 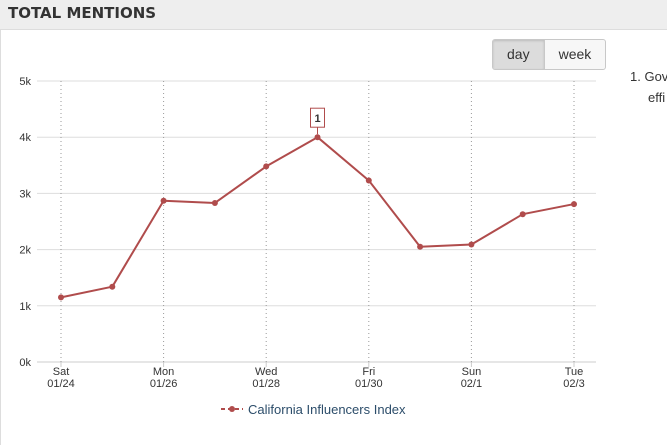 I want to click on x-tick-date-label: 01/30, so click(x=369, y=384).